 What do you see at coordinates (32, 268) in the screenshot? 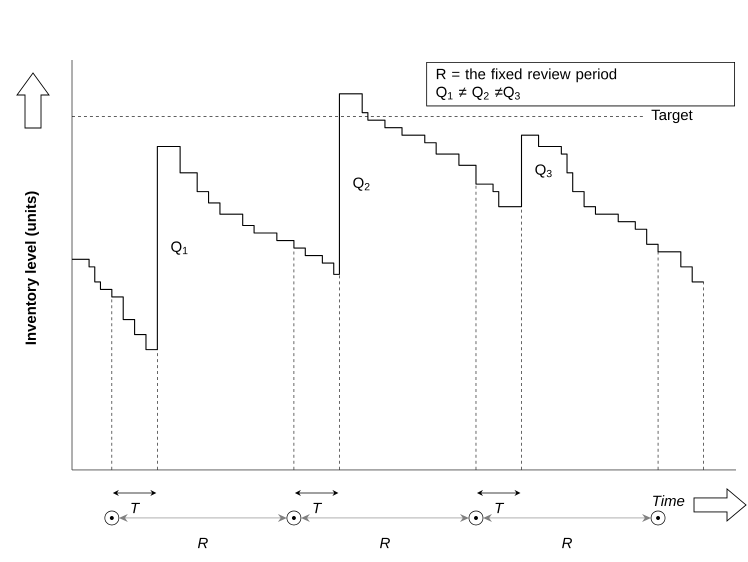
I see `y-axis-title: Inventory level (units)` at bounding box center [32, 268].